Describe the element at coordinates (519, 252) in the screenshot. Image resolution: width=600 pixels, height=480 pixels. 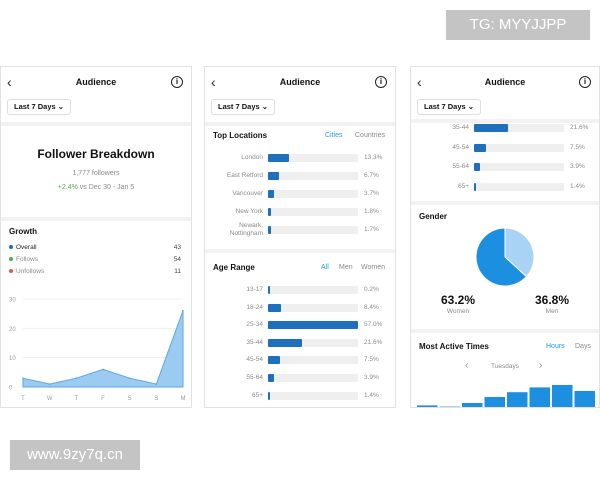
I see `pie-slice-men` at that location.